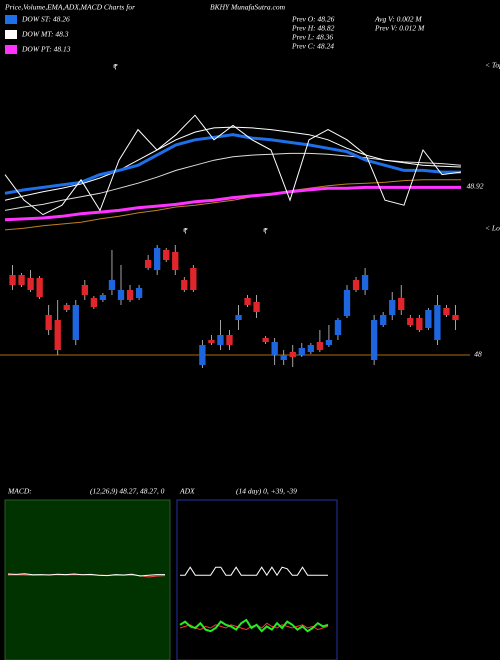 This screenshot has width=500, height=660. I want to click on prev-stat: Avg V: 0.002 M, so click(398, 19).